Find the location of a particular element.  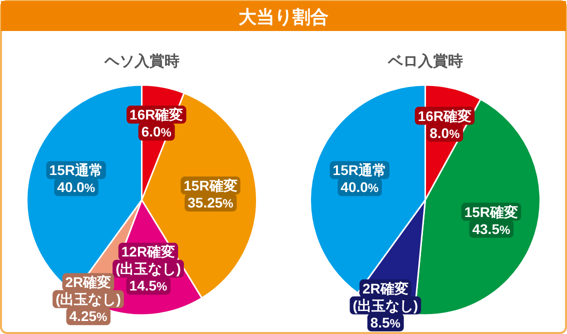

chart-subtitle: ベロ入賞時 is located at coordinates (424, 61).